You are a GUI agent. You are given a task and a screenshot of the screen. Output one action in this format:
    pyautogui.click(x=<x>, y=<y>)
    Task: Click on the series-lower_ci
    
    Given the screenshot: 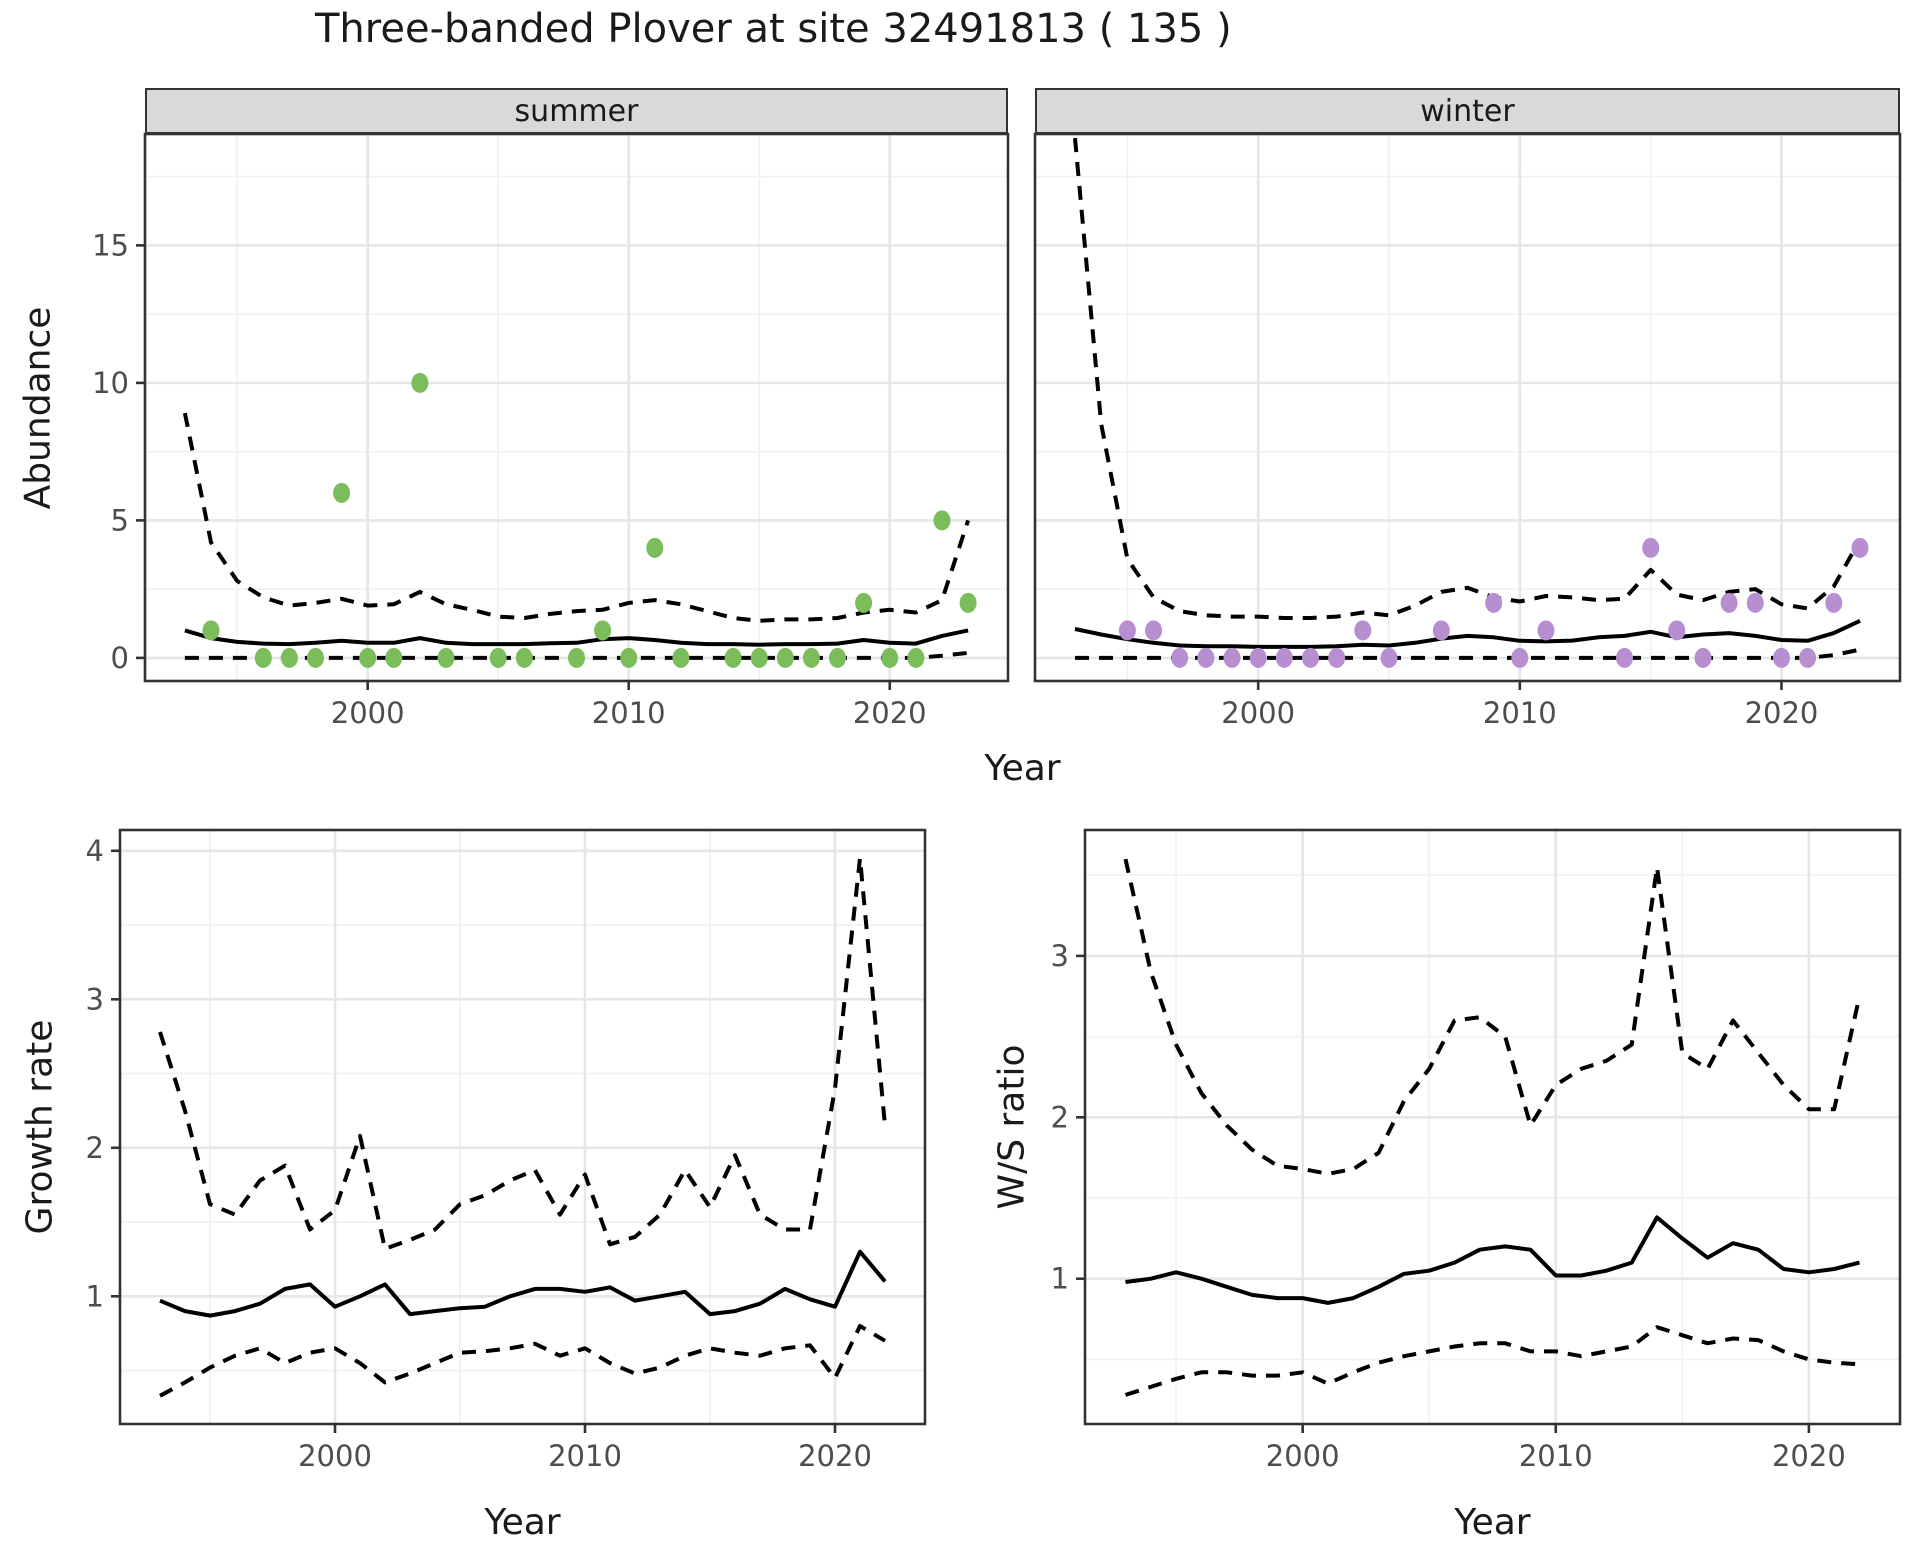 What is the action you would take?
    pyautogui.click(x=1492, y=1361)
    